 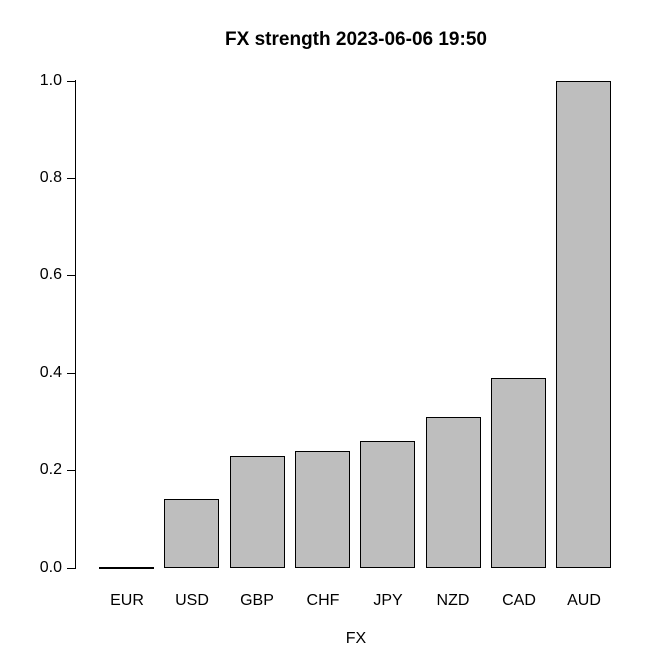 I want to click on y-axis-tick-label: 0.2, so click(x=50, y=469).